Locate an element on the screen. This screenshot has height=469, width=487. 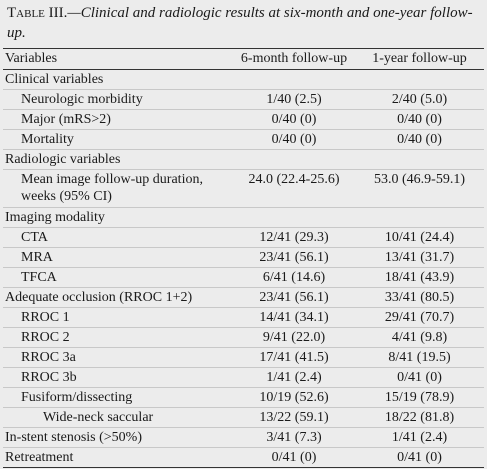
value-cell: 10/19 (52.6) is located at coordinates (294, 397).